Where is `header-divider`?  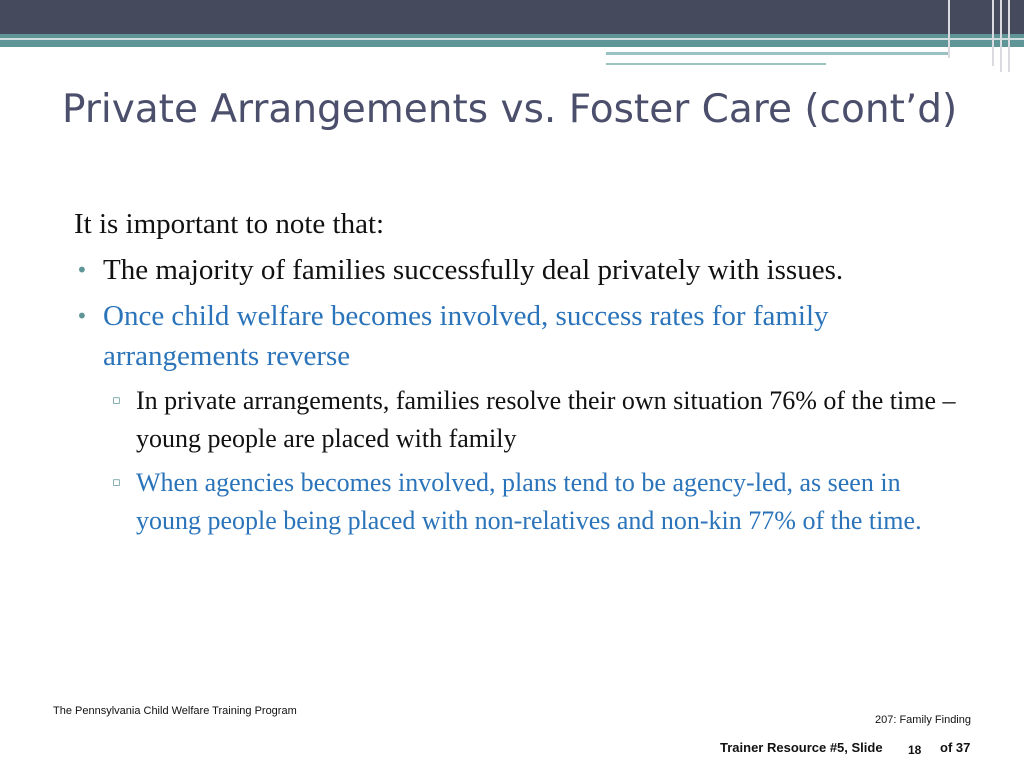 header-divider is located at coordinates (512, 39).